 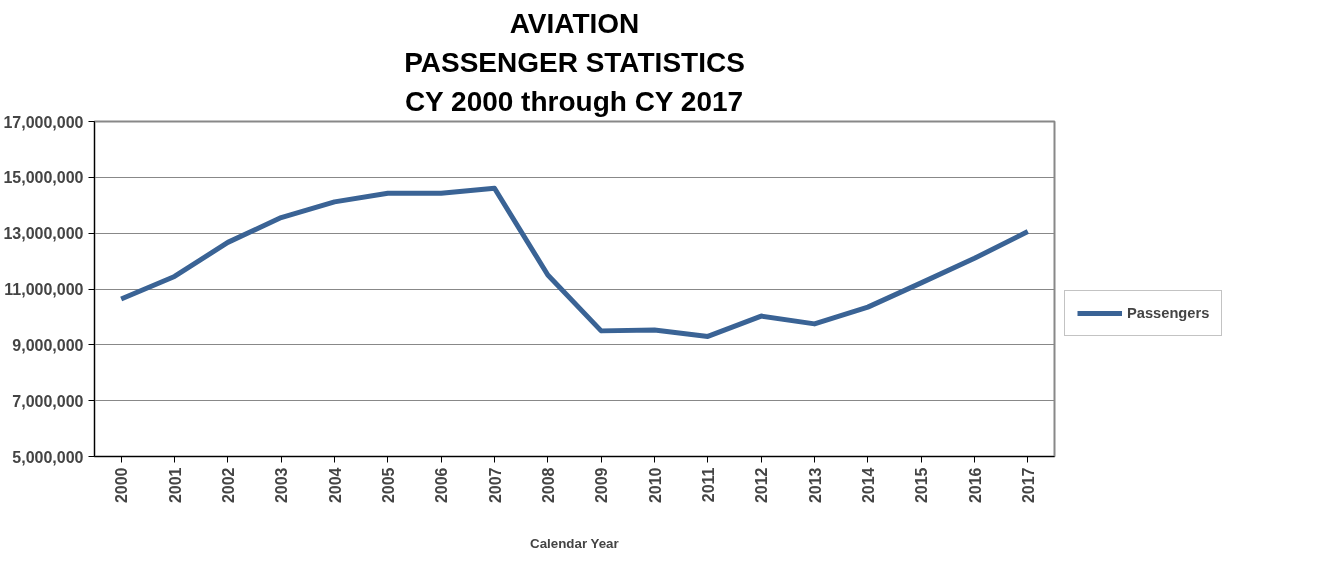 I want to click on x-tick-label: 2010, so click(x=655, y=485).